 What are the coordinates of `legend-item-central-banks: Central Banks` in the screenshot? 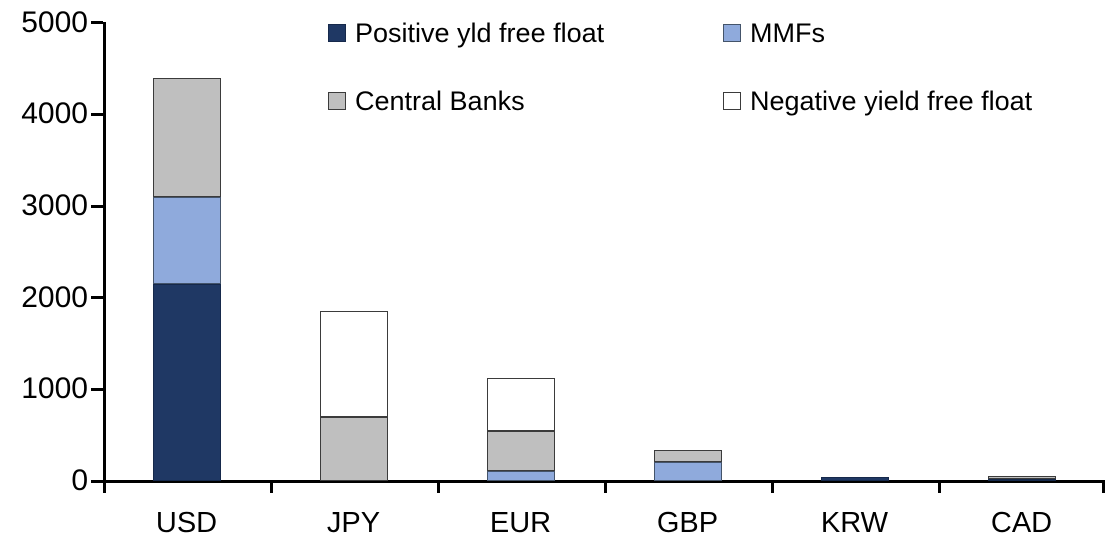 It's located at (426, 101).